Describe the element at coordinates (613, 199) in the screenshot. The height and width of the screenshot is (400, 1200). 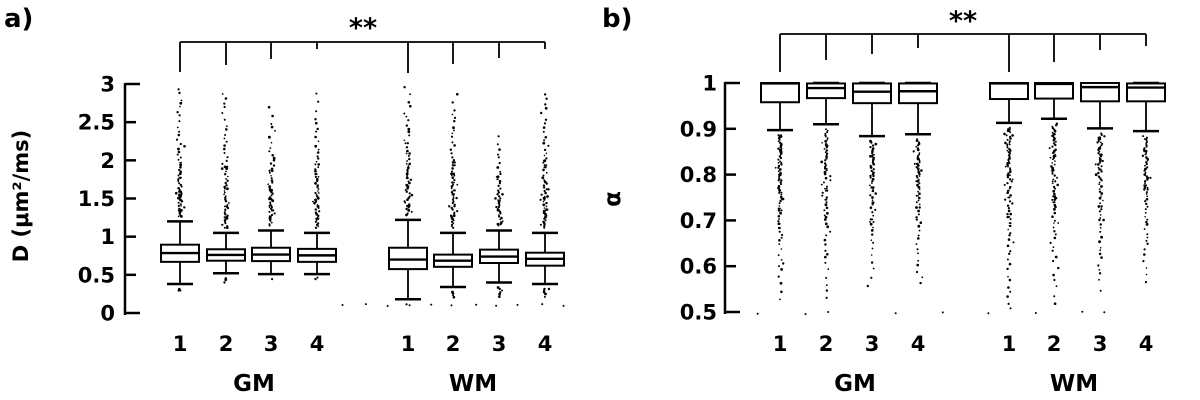
I see `panel-b-y-axis-title: α` at that location.